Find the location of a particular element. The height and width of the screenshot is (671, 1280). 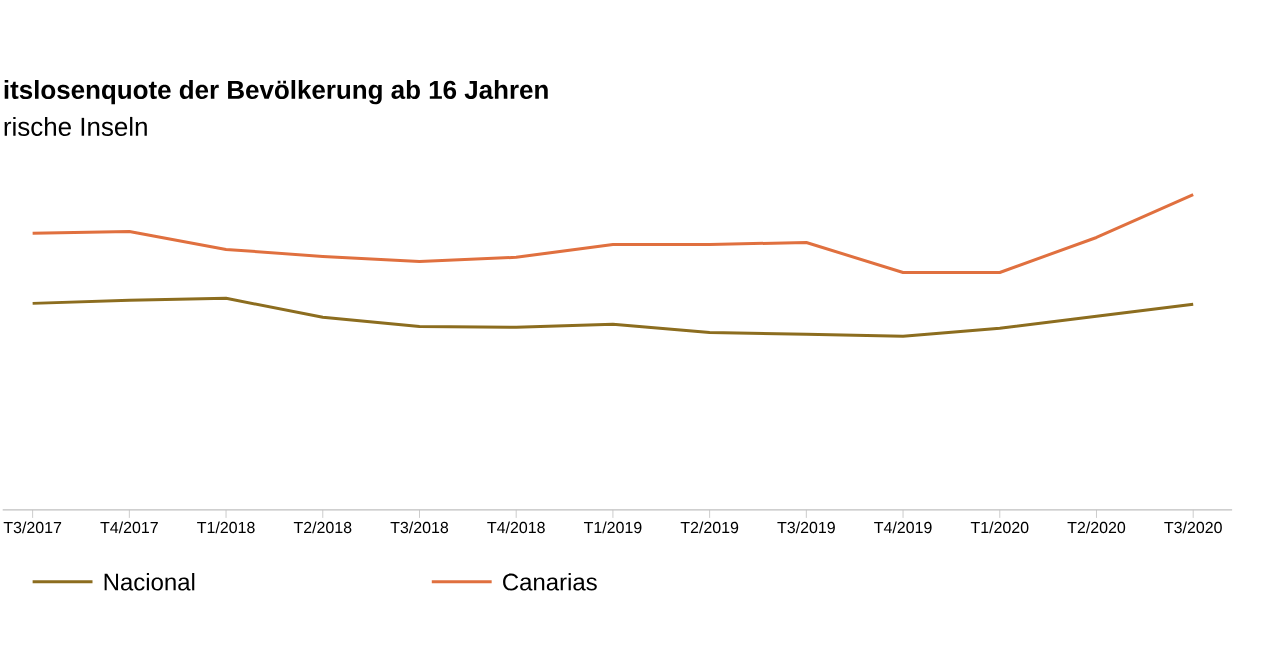

x-tick-label: T2/2020 is located at coordinates (1096, 527).